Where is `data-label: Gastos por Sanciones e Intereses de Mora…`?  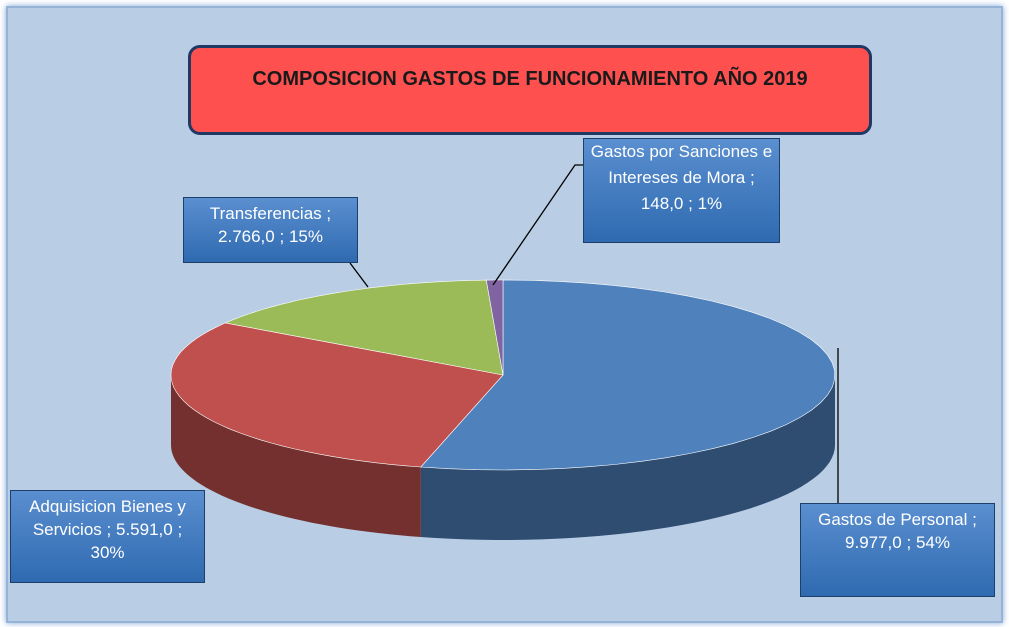
data-label: Gastos por Sanciones e Intereses de Mora… is located at coordinates (681, 190).